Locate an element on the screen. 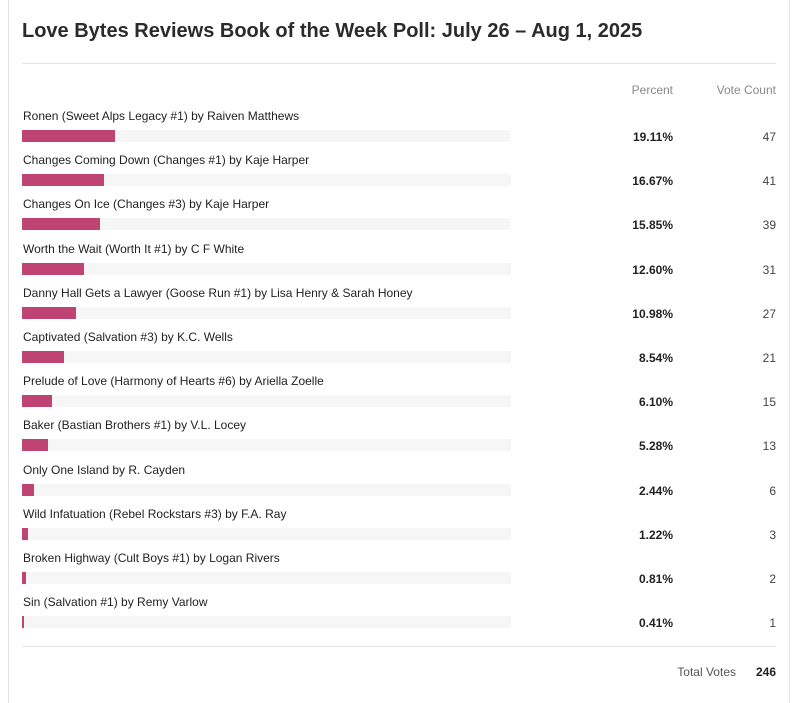  footer-divider is located at coordinates (399, 646).